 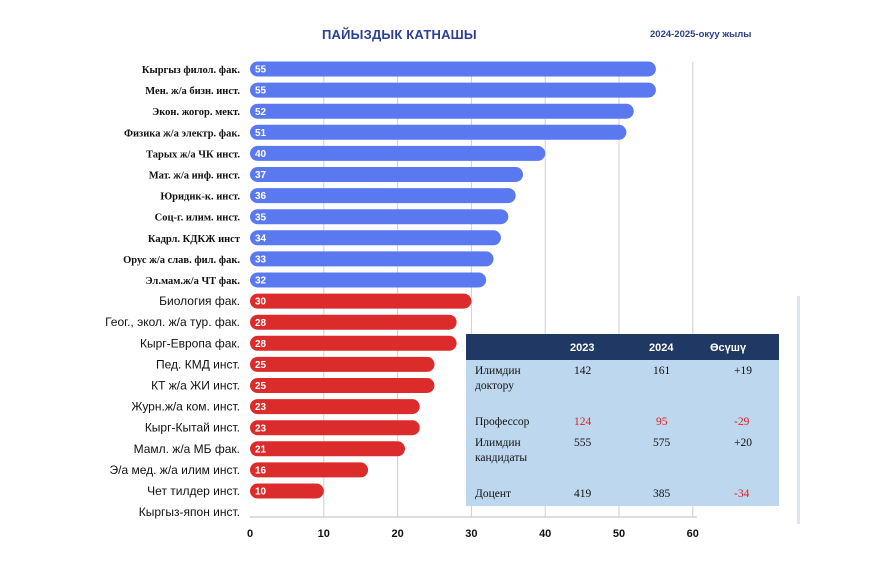 I want to click on header-2024: 2024, so click(x=661, y=348).